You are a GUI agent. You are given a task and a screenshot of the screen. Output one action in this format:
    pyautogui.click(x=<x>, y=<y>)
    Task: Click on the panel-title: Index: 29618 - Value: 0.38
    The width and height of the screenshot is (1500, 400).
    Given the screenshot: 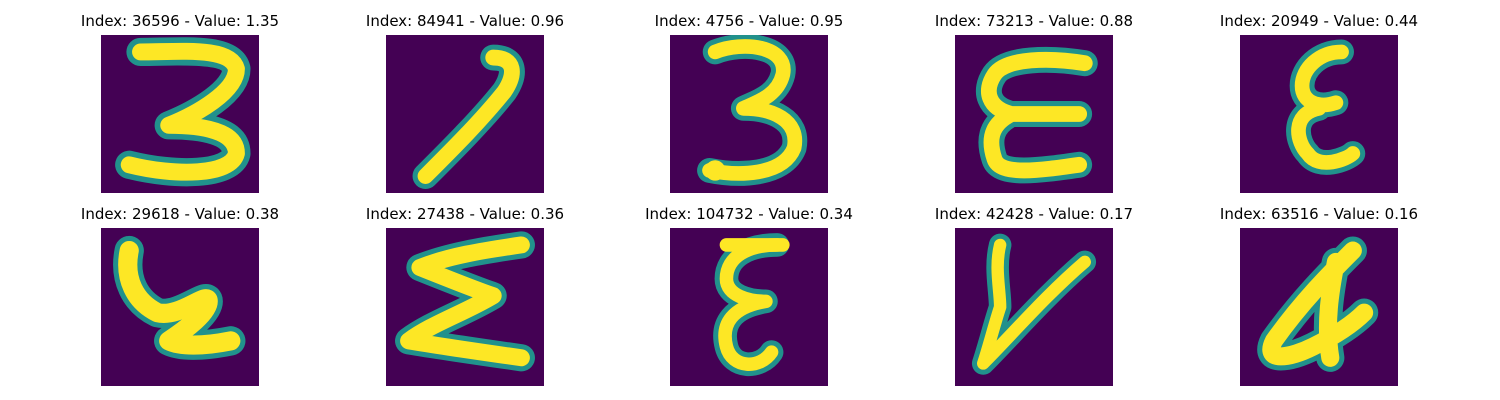 What is the action you would take?
    pyautogui.click(x=180, y=214)
    